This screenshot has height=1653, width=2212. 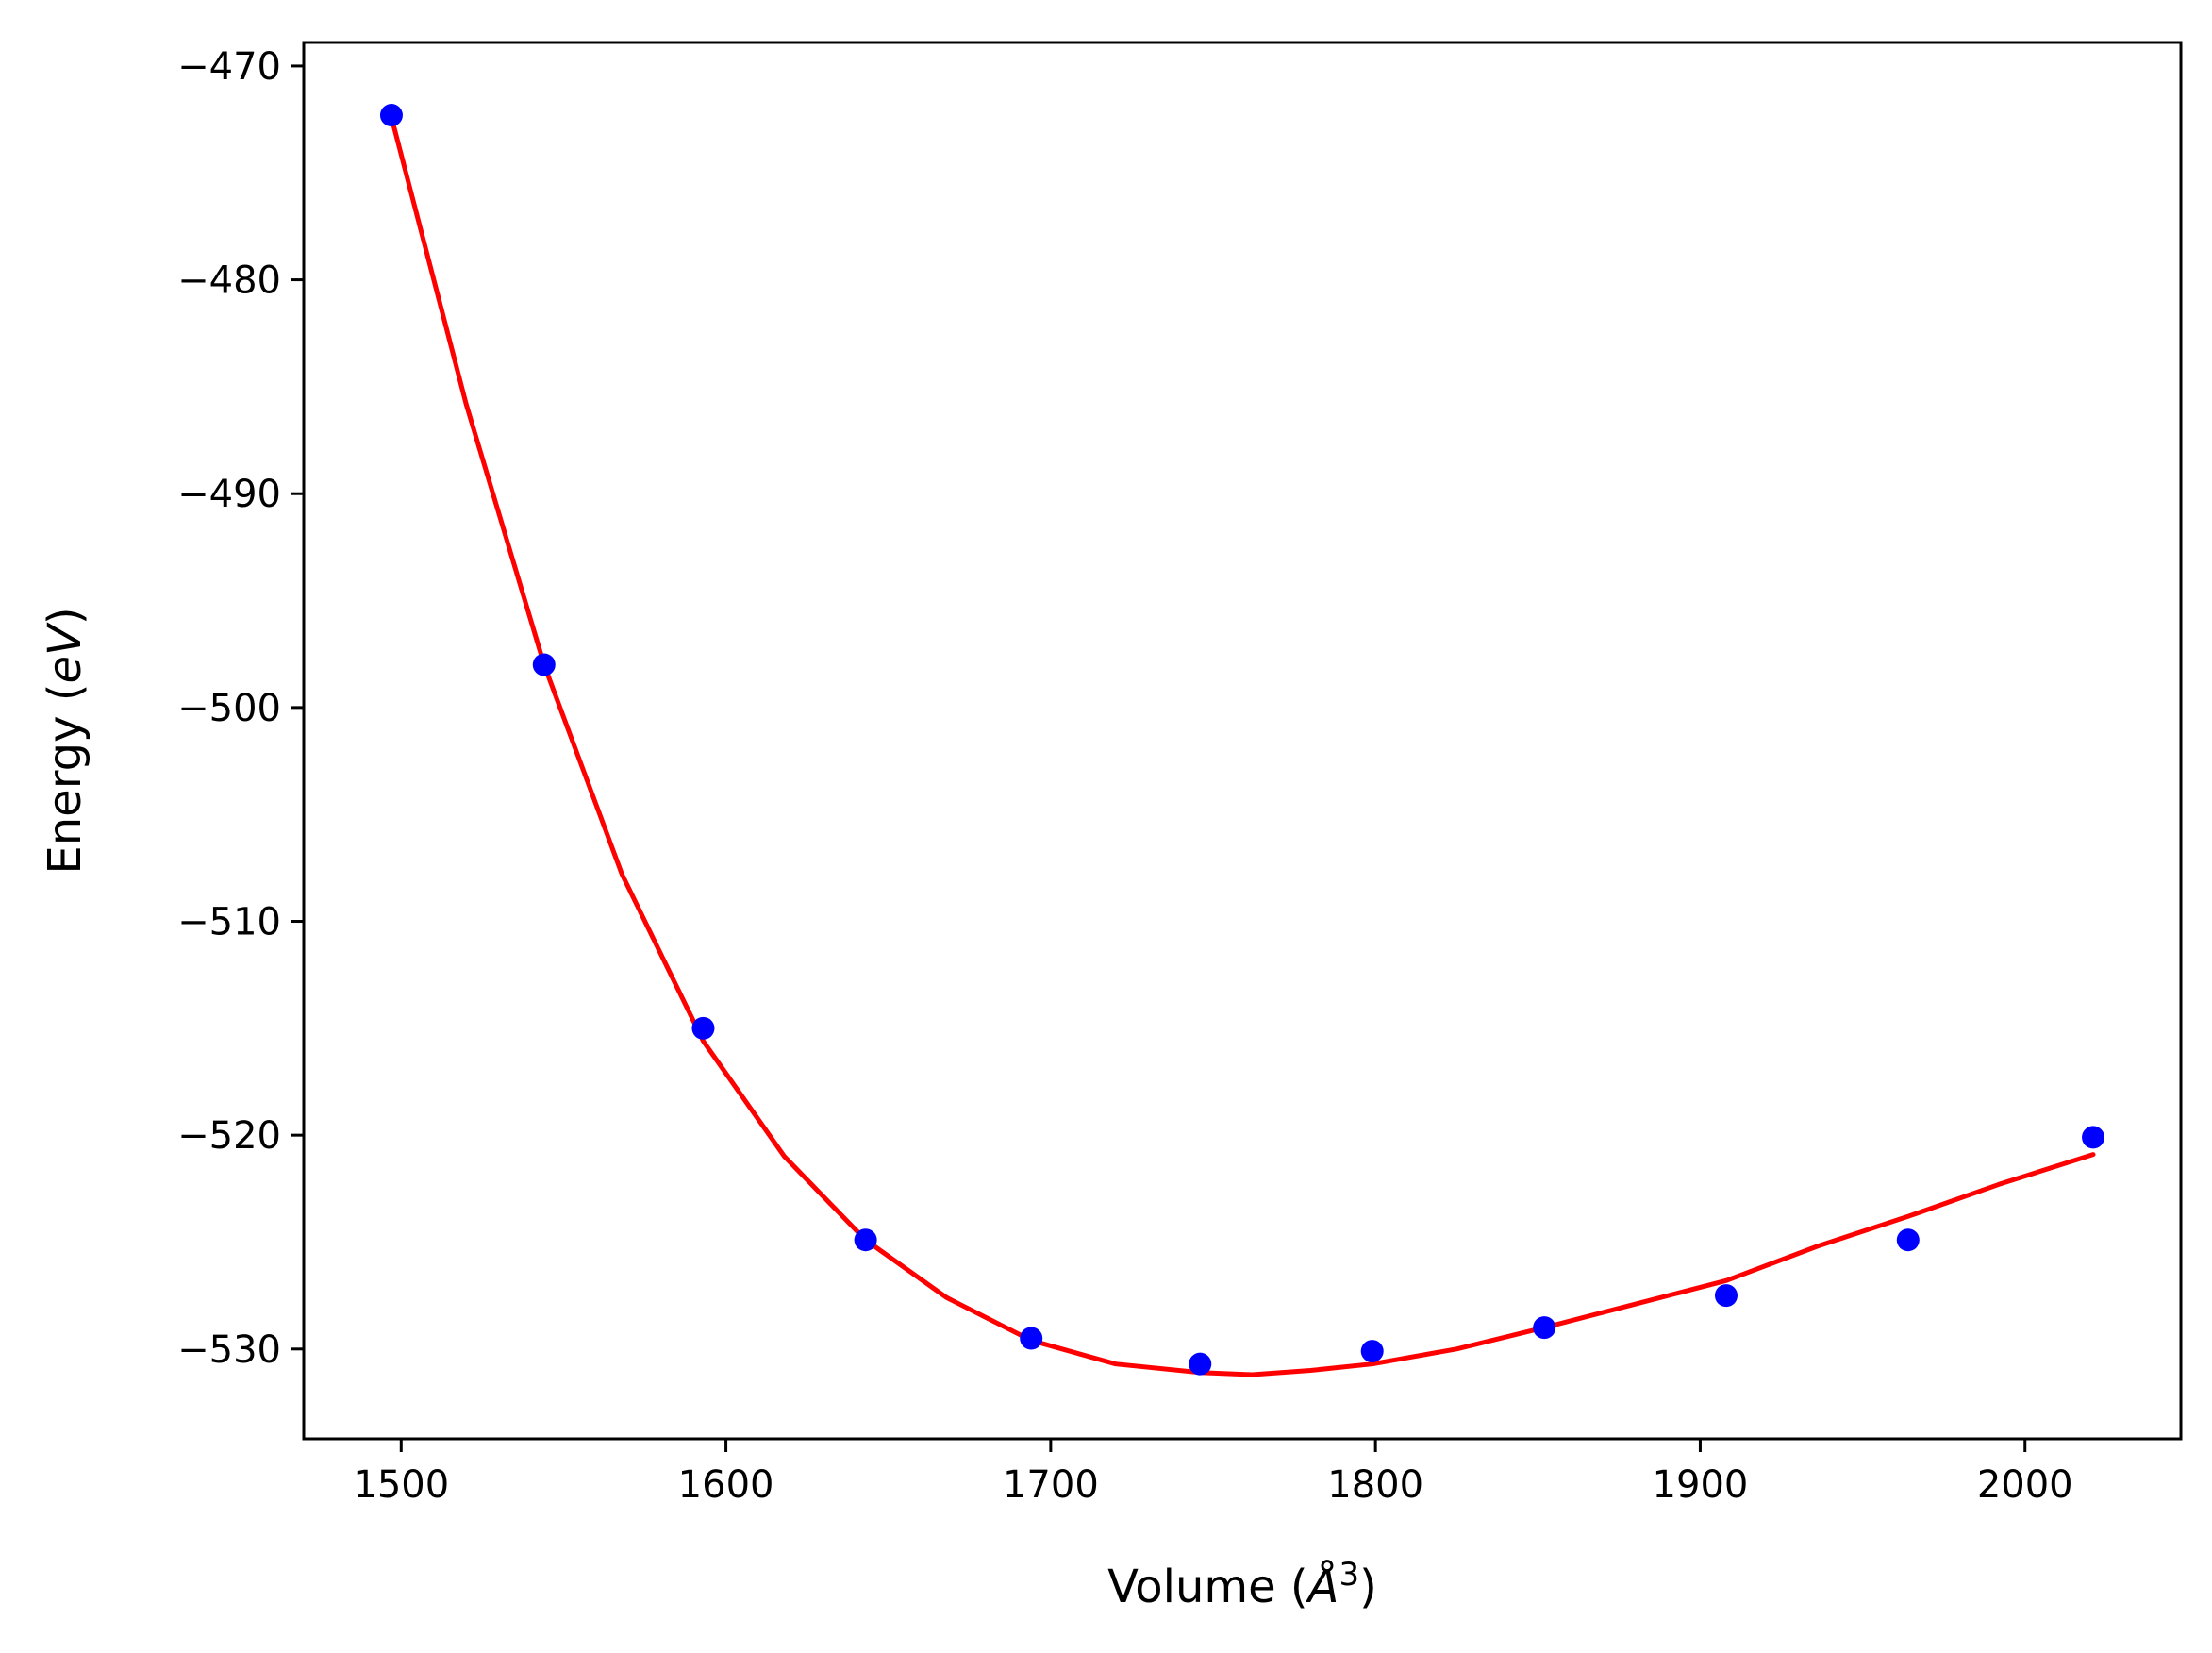 What do you see at coordinates (1051, 1485) in the screenshot?
I see `x-tick-label: 1700` at bounding box center [1051, 1485].